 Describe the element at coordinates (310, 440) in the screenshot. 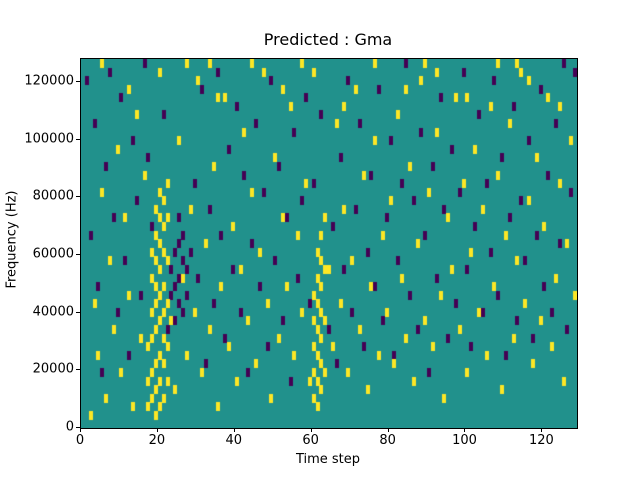

I see `x-tick-label: 60` at that location.